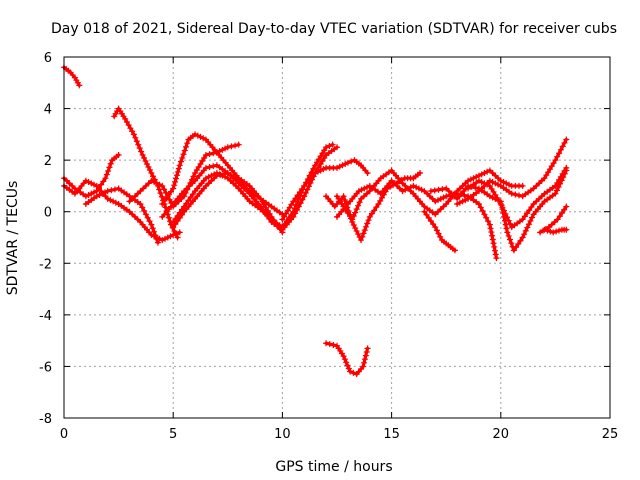 This screenshot has width=640, height=480. What do you see at coordinates (45, 367) in the screenshot?
I see `y-tick-label: -6` at bounding box center [45, 367].